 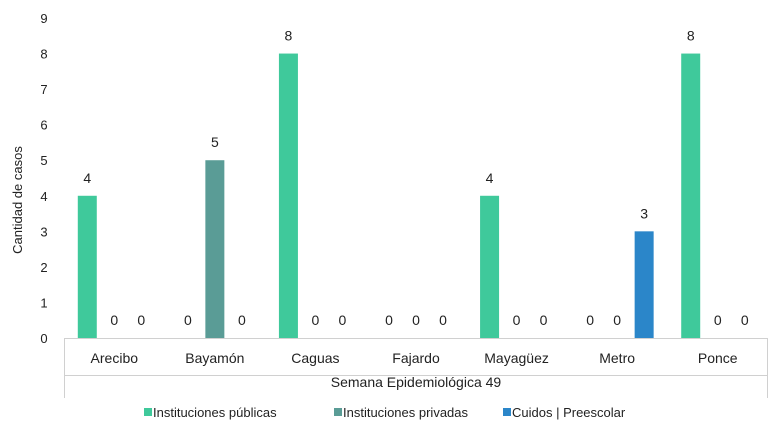 What do you see at coordinates (43, 338) in the screenshot?
I see `y-tick-label: 0` at bounding box center [43, 338].